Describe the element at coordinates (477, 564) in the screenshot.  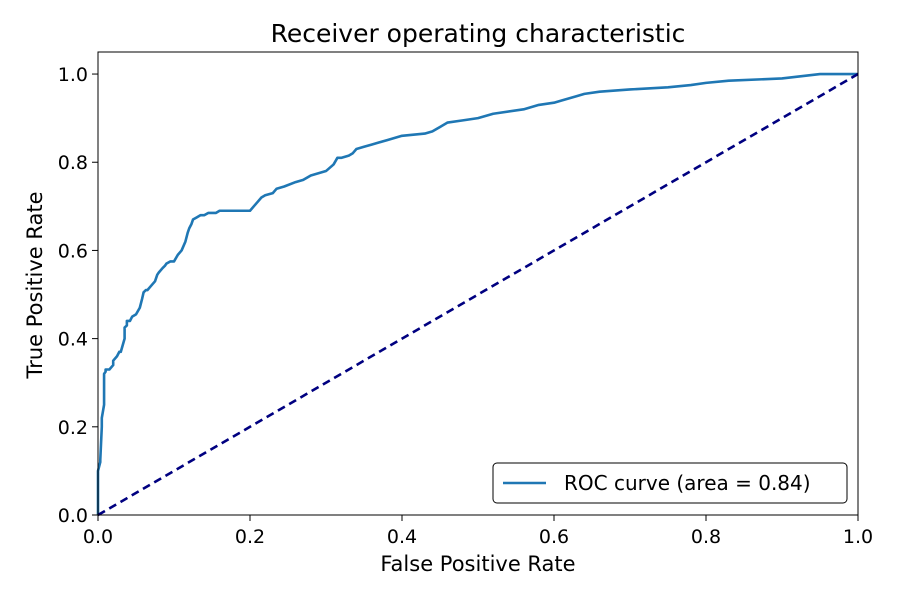
I see `x-axis-label: False Positive Rate` at that location.